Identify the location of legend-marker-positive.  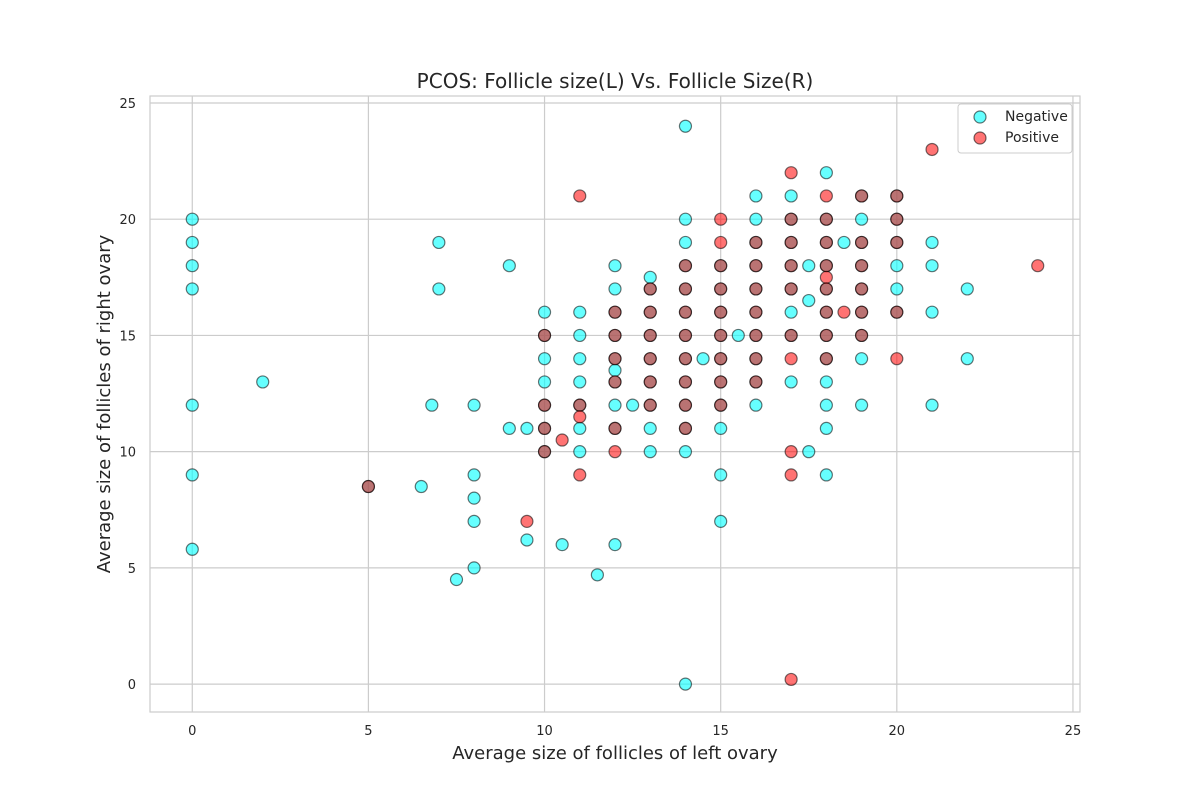
(980, 138).